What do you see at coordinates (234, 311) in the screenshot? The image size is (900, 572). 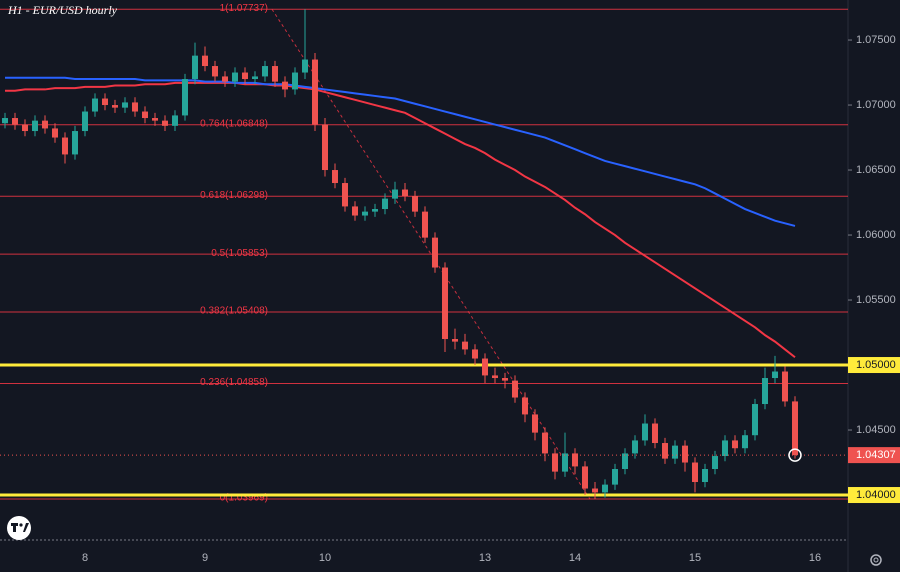 I see `fib-label: 0.382(1.05408)` at bounding box center [234, 311].